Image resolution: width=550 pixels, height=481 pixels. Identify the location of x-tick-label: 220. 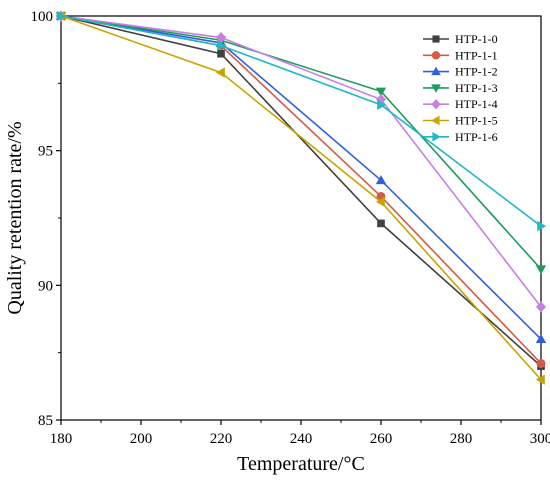
(221, 439).